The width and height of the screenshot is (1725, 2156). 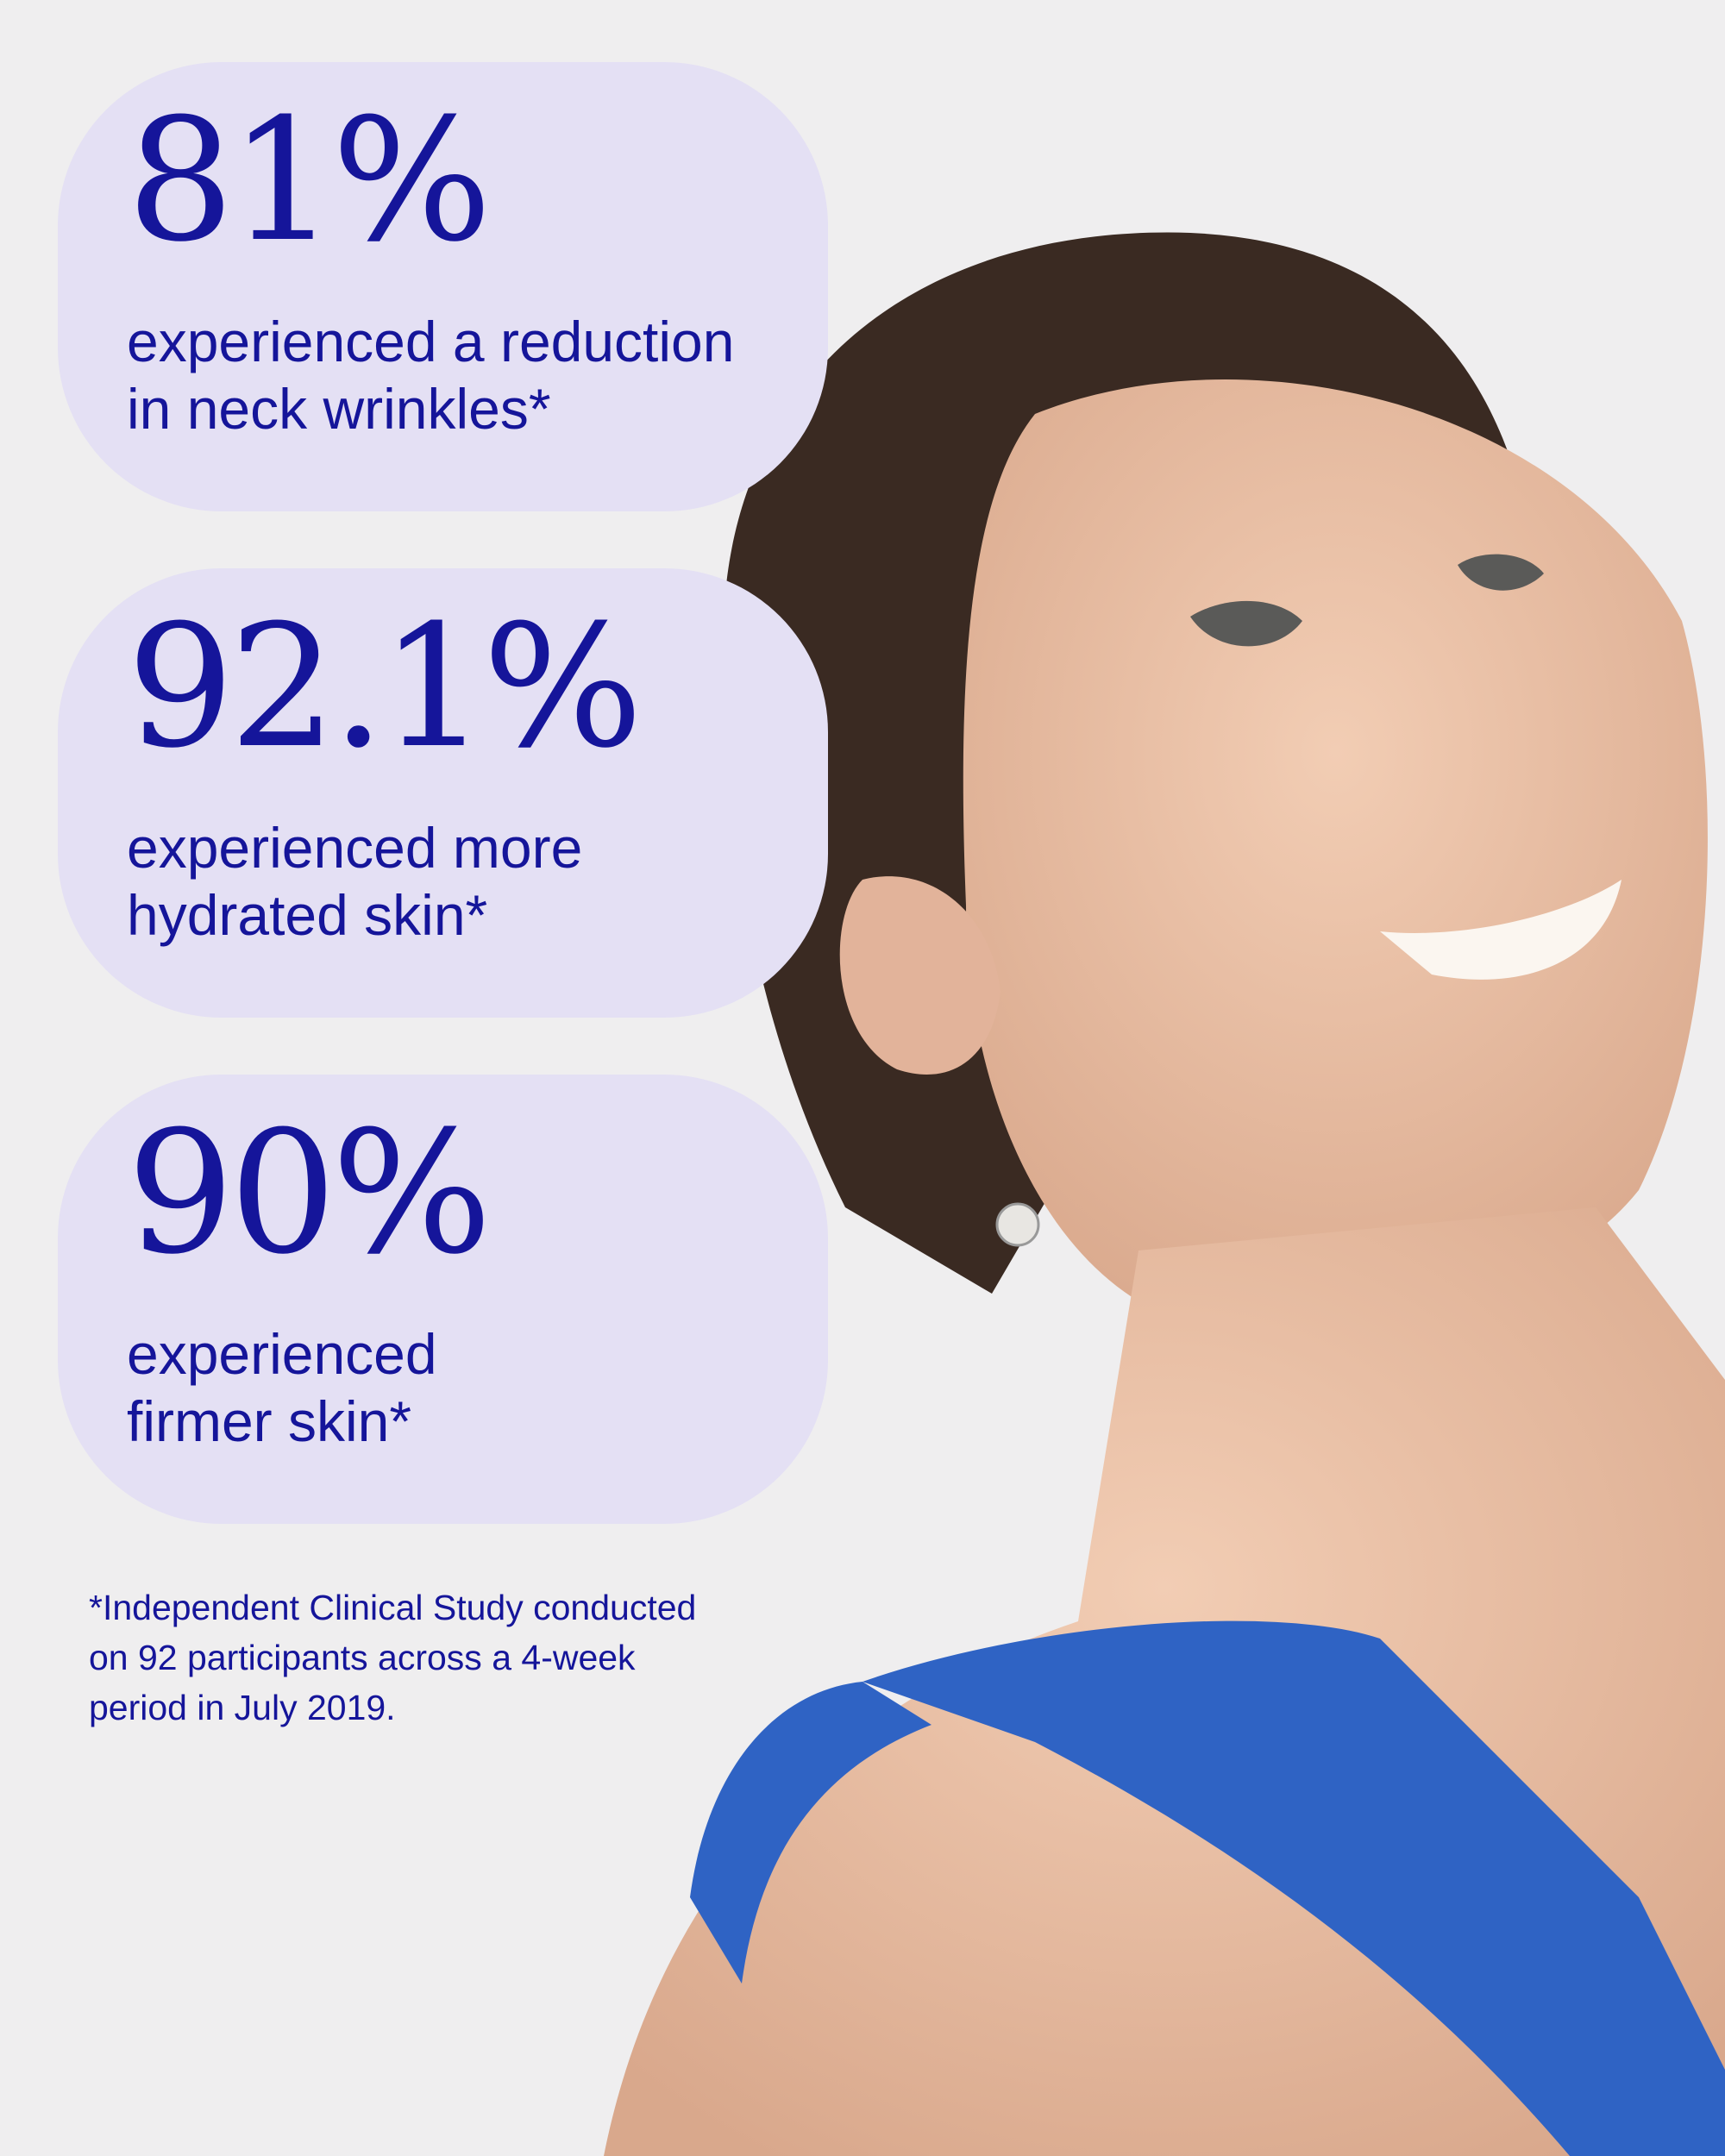 I want to click on stat-description: experienced a reduction in neck wrinkles*, so click(x=430, y=375).